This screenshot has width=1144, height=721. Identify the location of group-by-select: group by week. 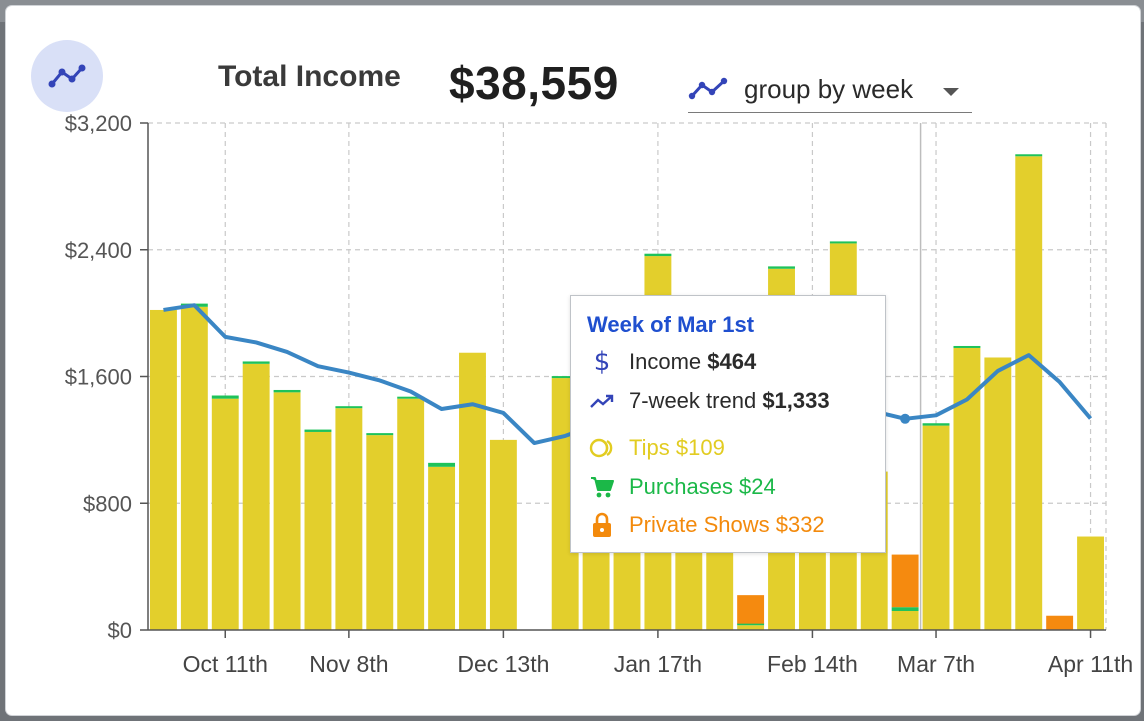
(830, 89).